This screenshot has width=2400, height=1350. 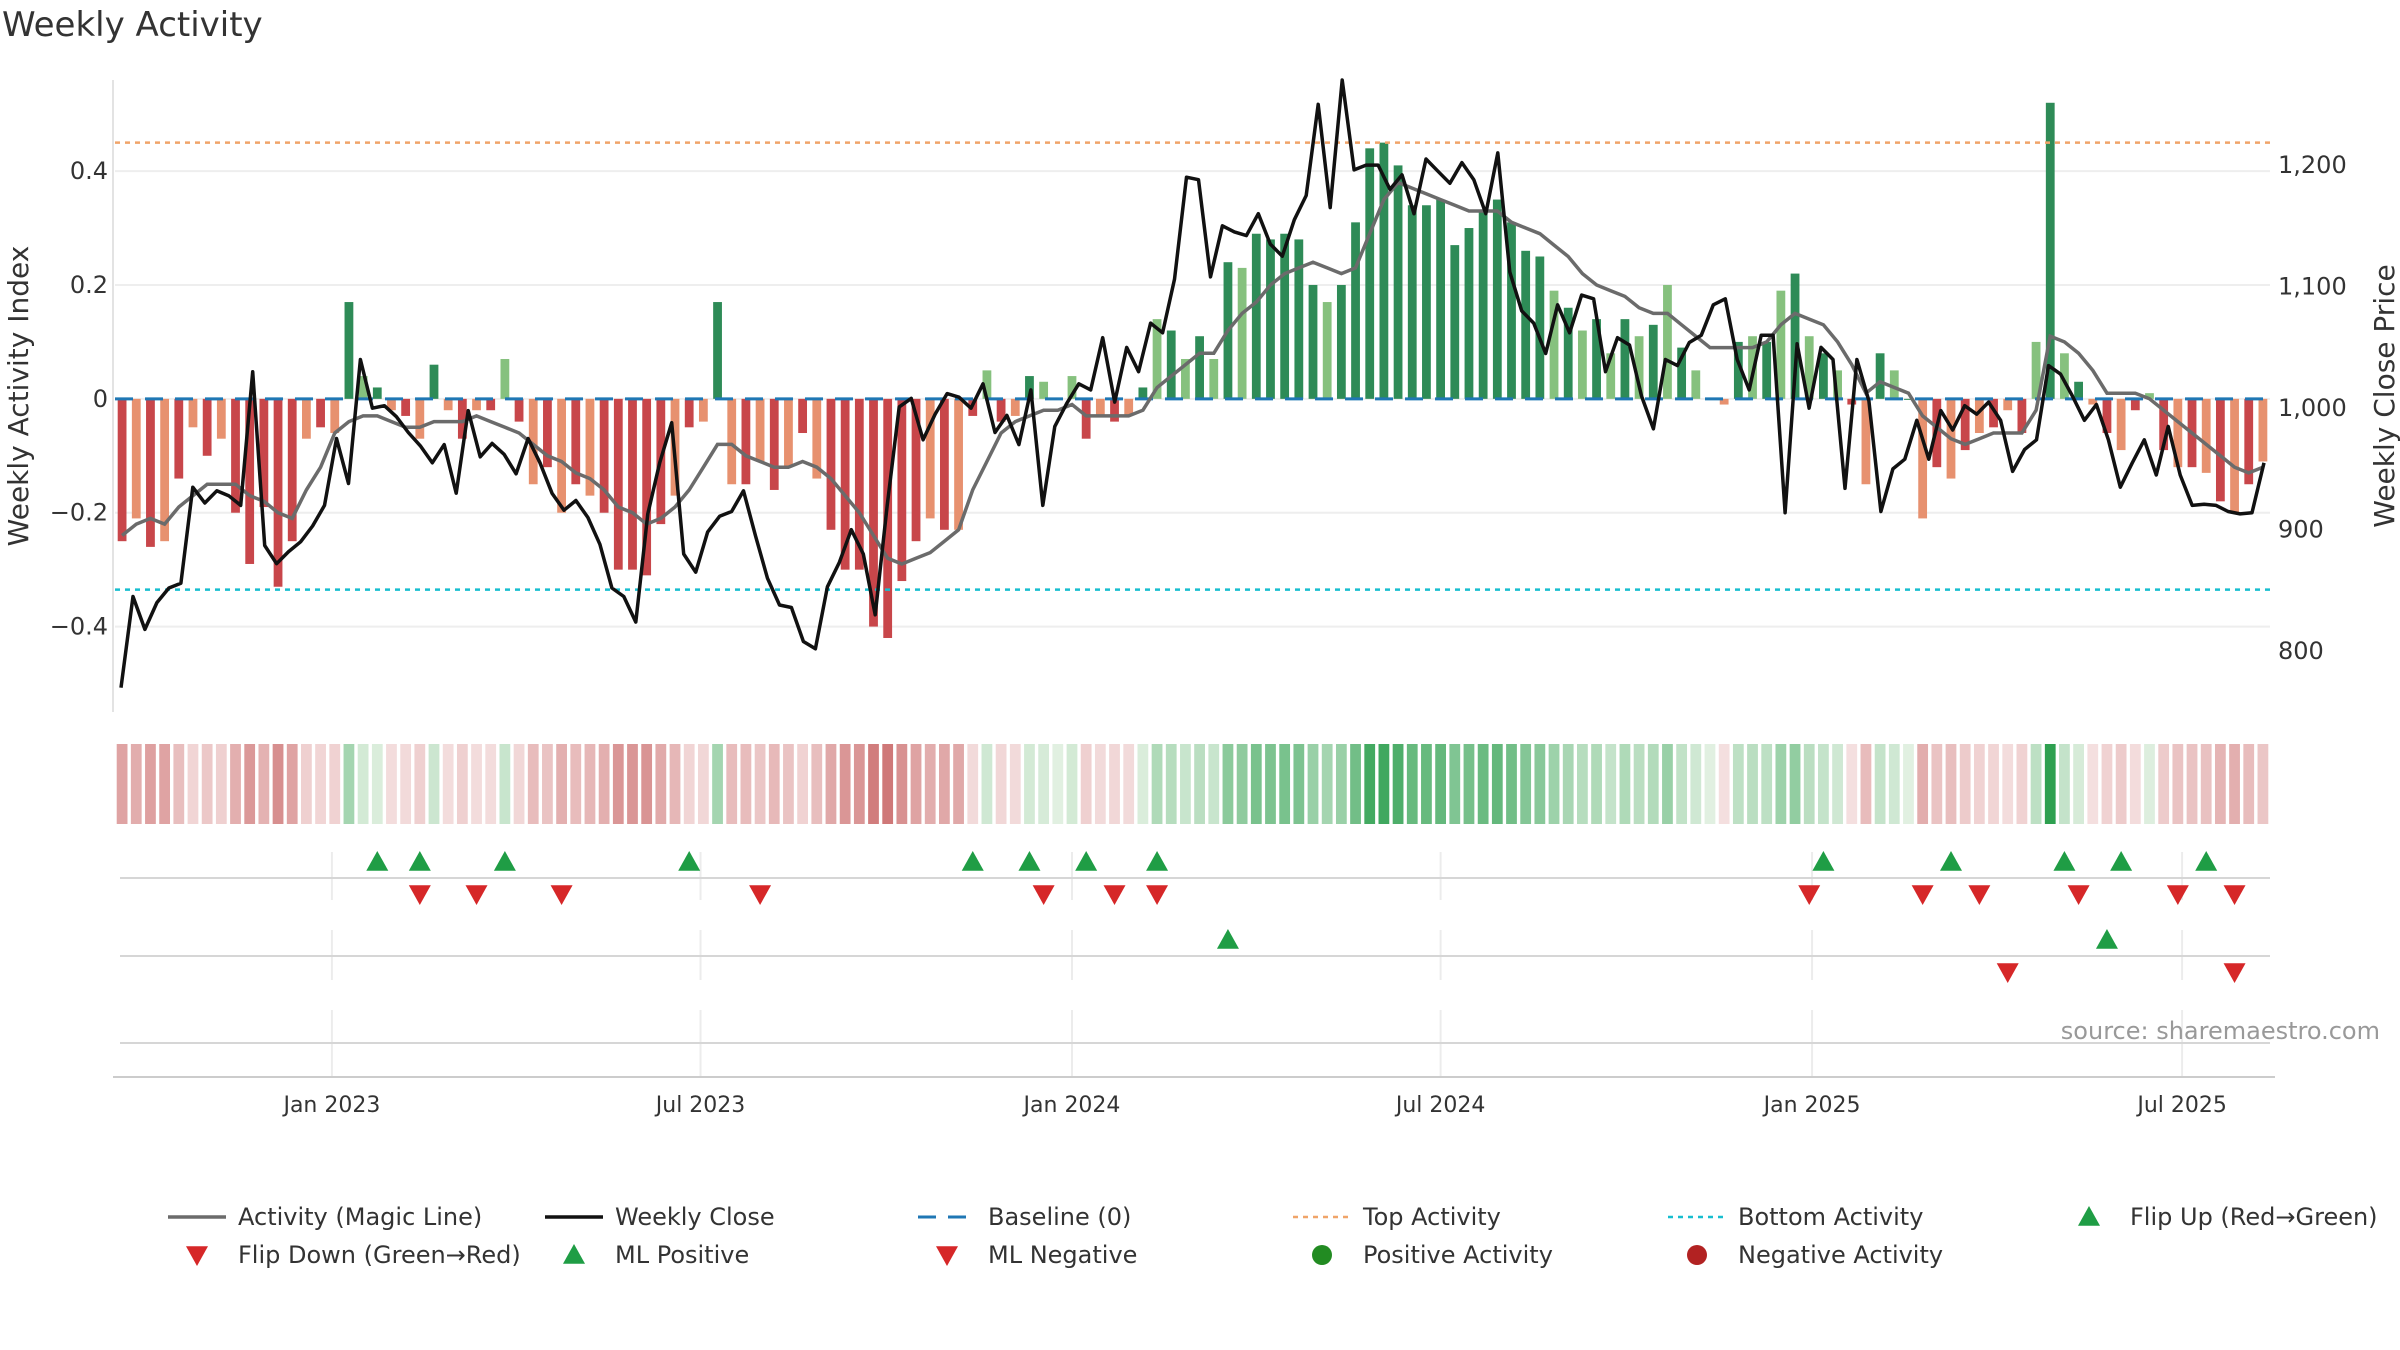 I want to click on legend-label: Flip Up (Red→Green), so click(x=2254, y=1217).